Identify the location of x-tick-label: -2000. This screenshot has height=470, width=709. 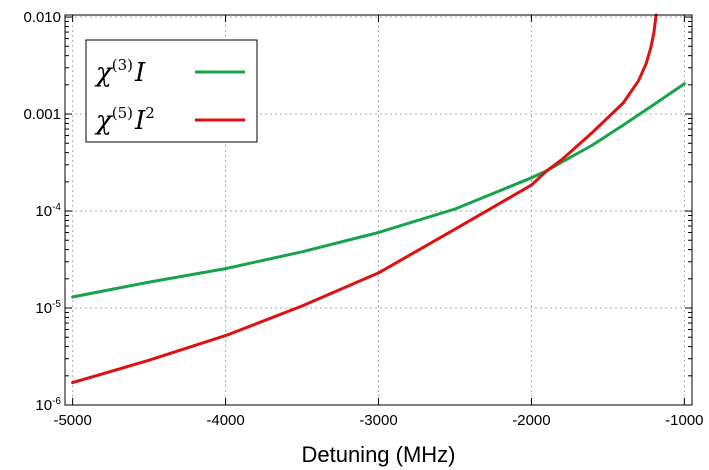
(531, 420).